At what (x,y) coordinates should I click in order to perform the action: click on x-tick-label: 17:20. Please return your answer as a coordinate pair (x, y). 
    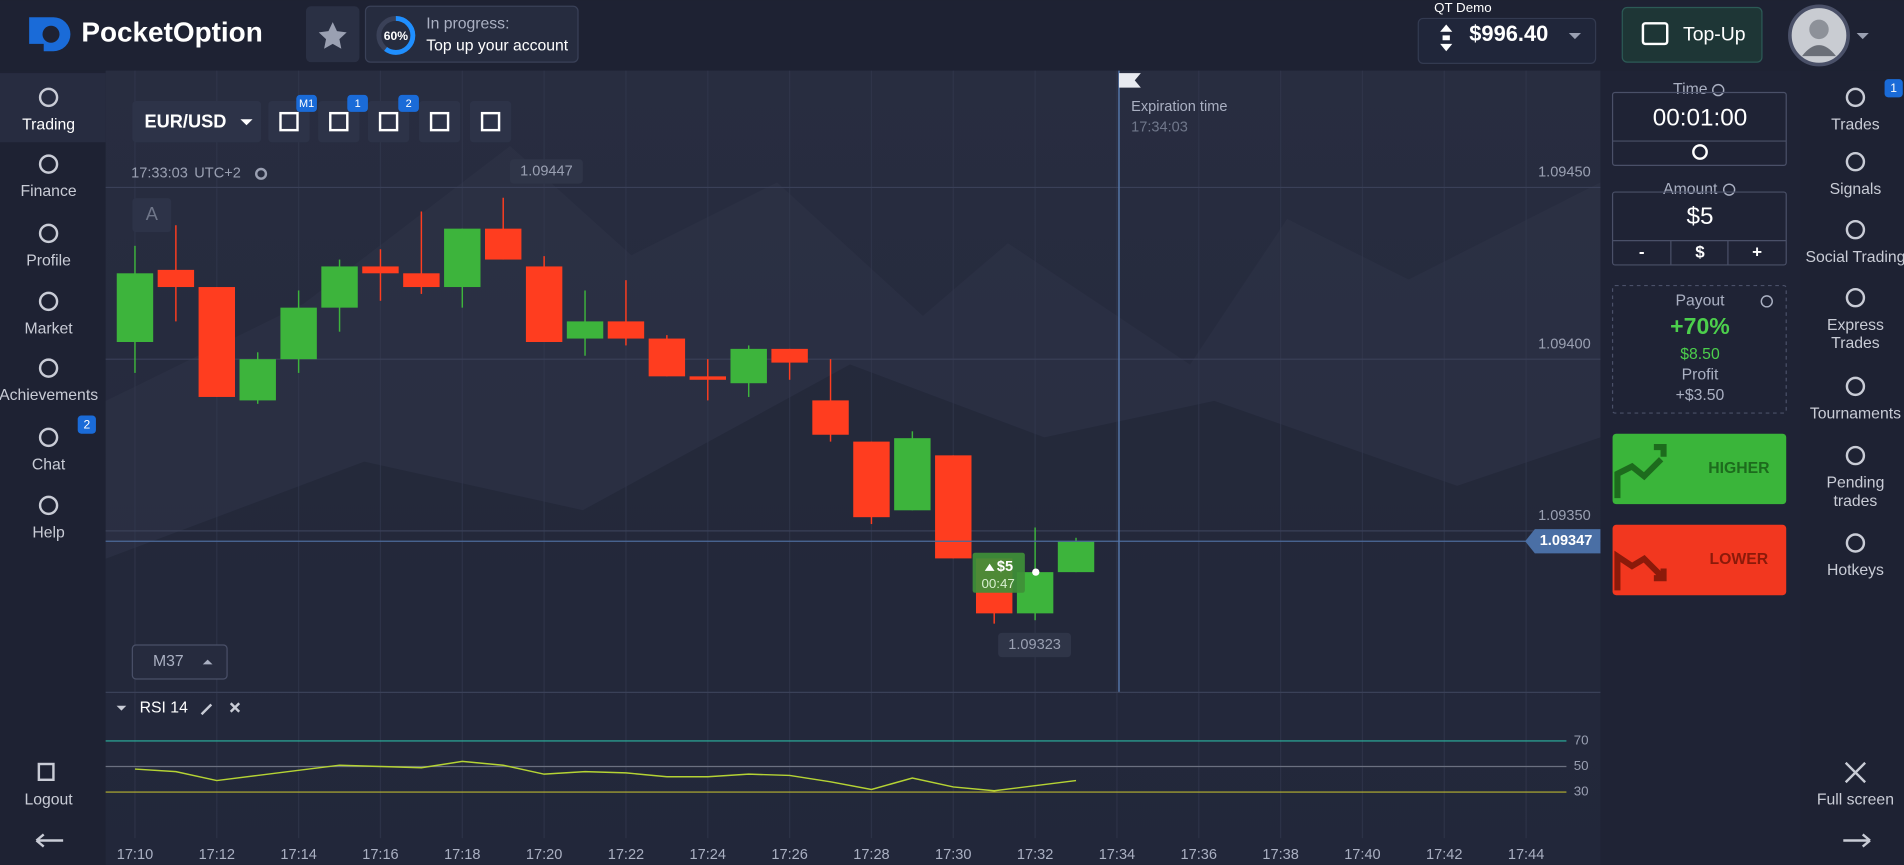
    Looking at the image, I should click on (544, 855).